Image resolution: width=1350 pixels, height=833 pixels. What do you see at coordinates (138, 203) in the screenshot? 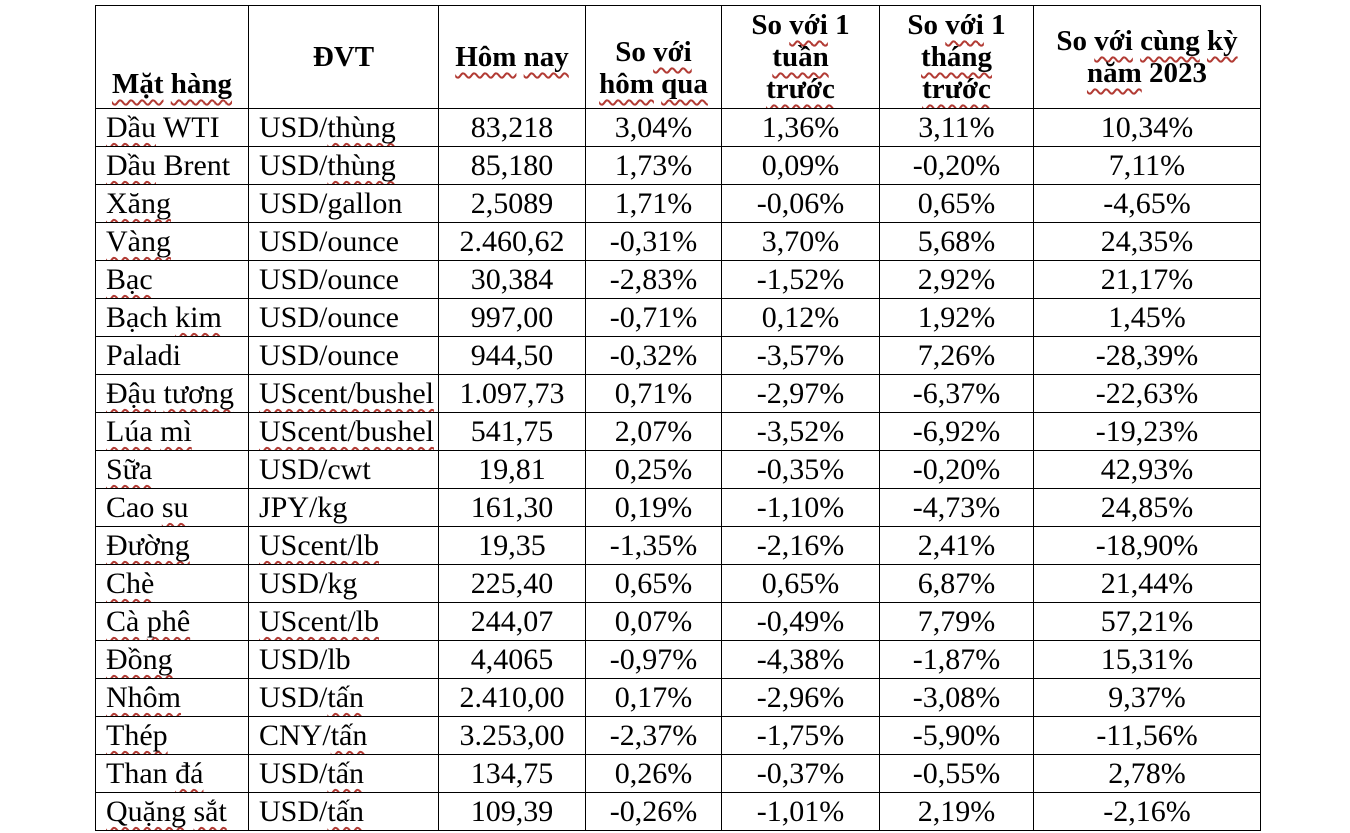
I see `misspelled-word: Xăng` at bounding box center [138, 203].